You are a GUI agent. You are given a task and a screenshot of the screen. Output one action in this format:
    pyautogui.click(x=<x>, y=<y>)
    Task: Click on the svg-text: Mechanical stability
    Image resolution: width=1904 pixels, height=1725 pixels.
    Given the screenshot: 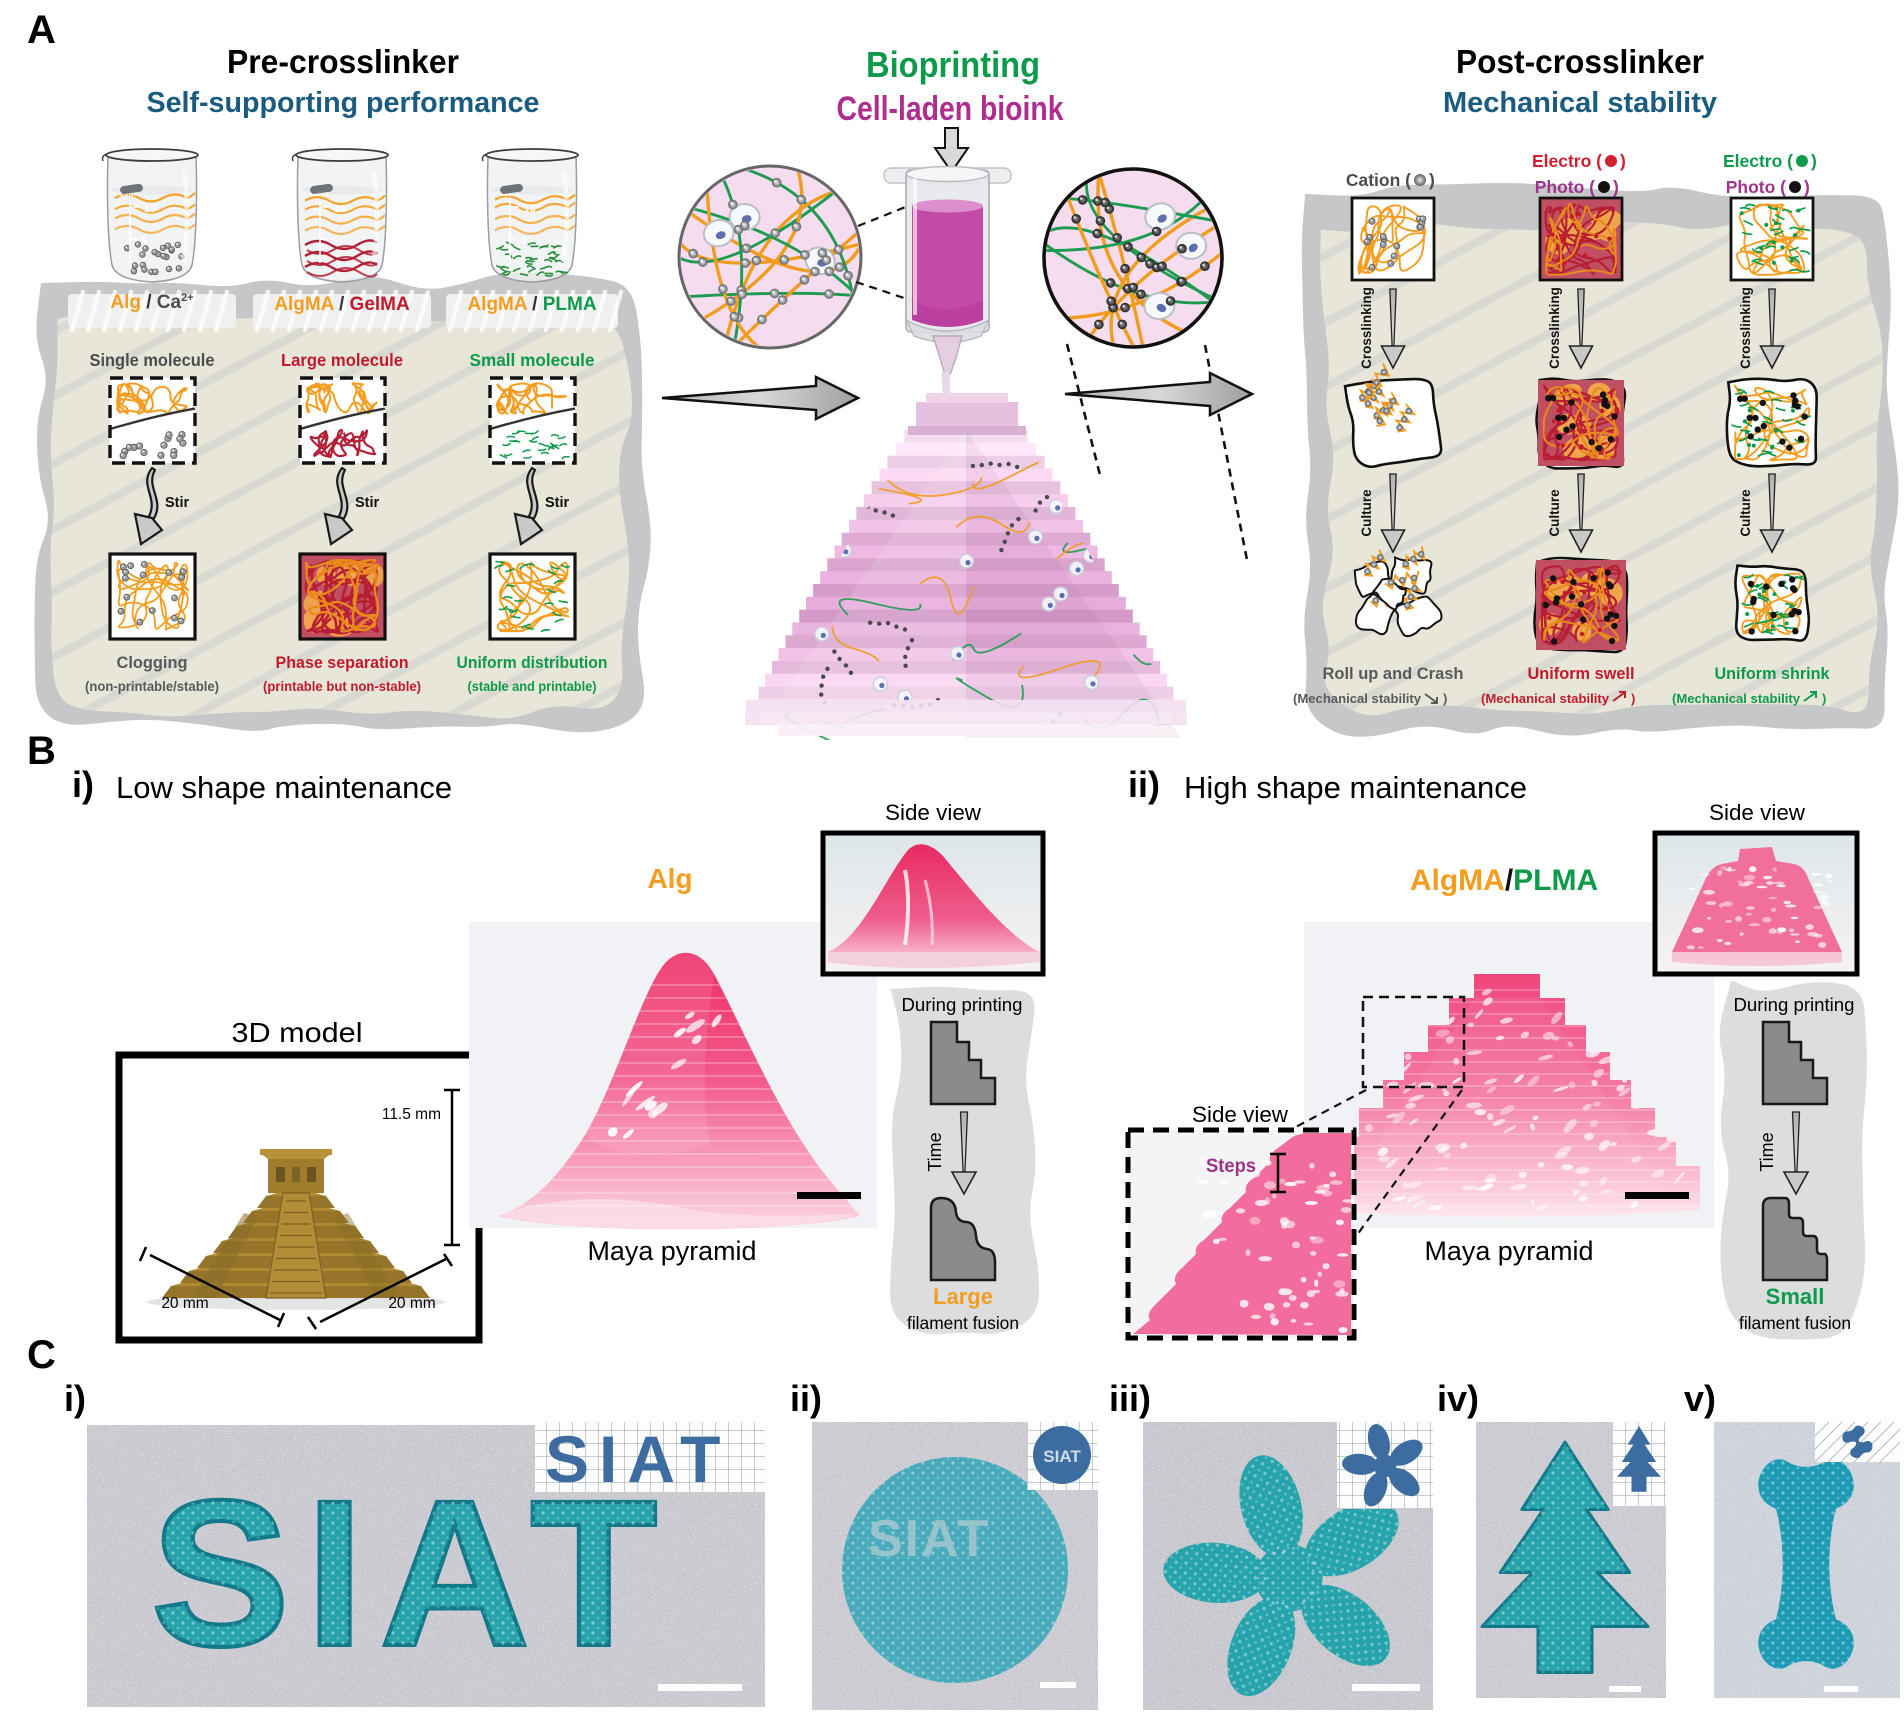 What is the action you would take?
    pyautogui.click(x=1580, y=103)
    